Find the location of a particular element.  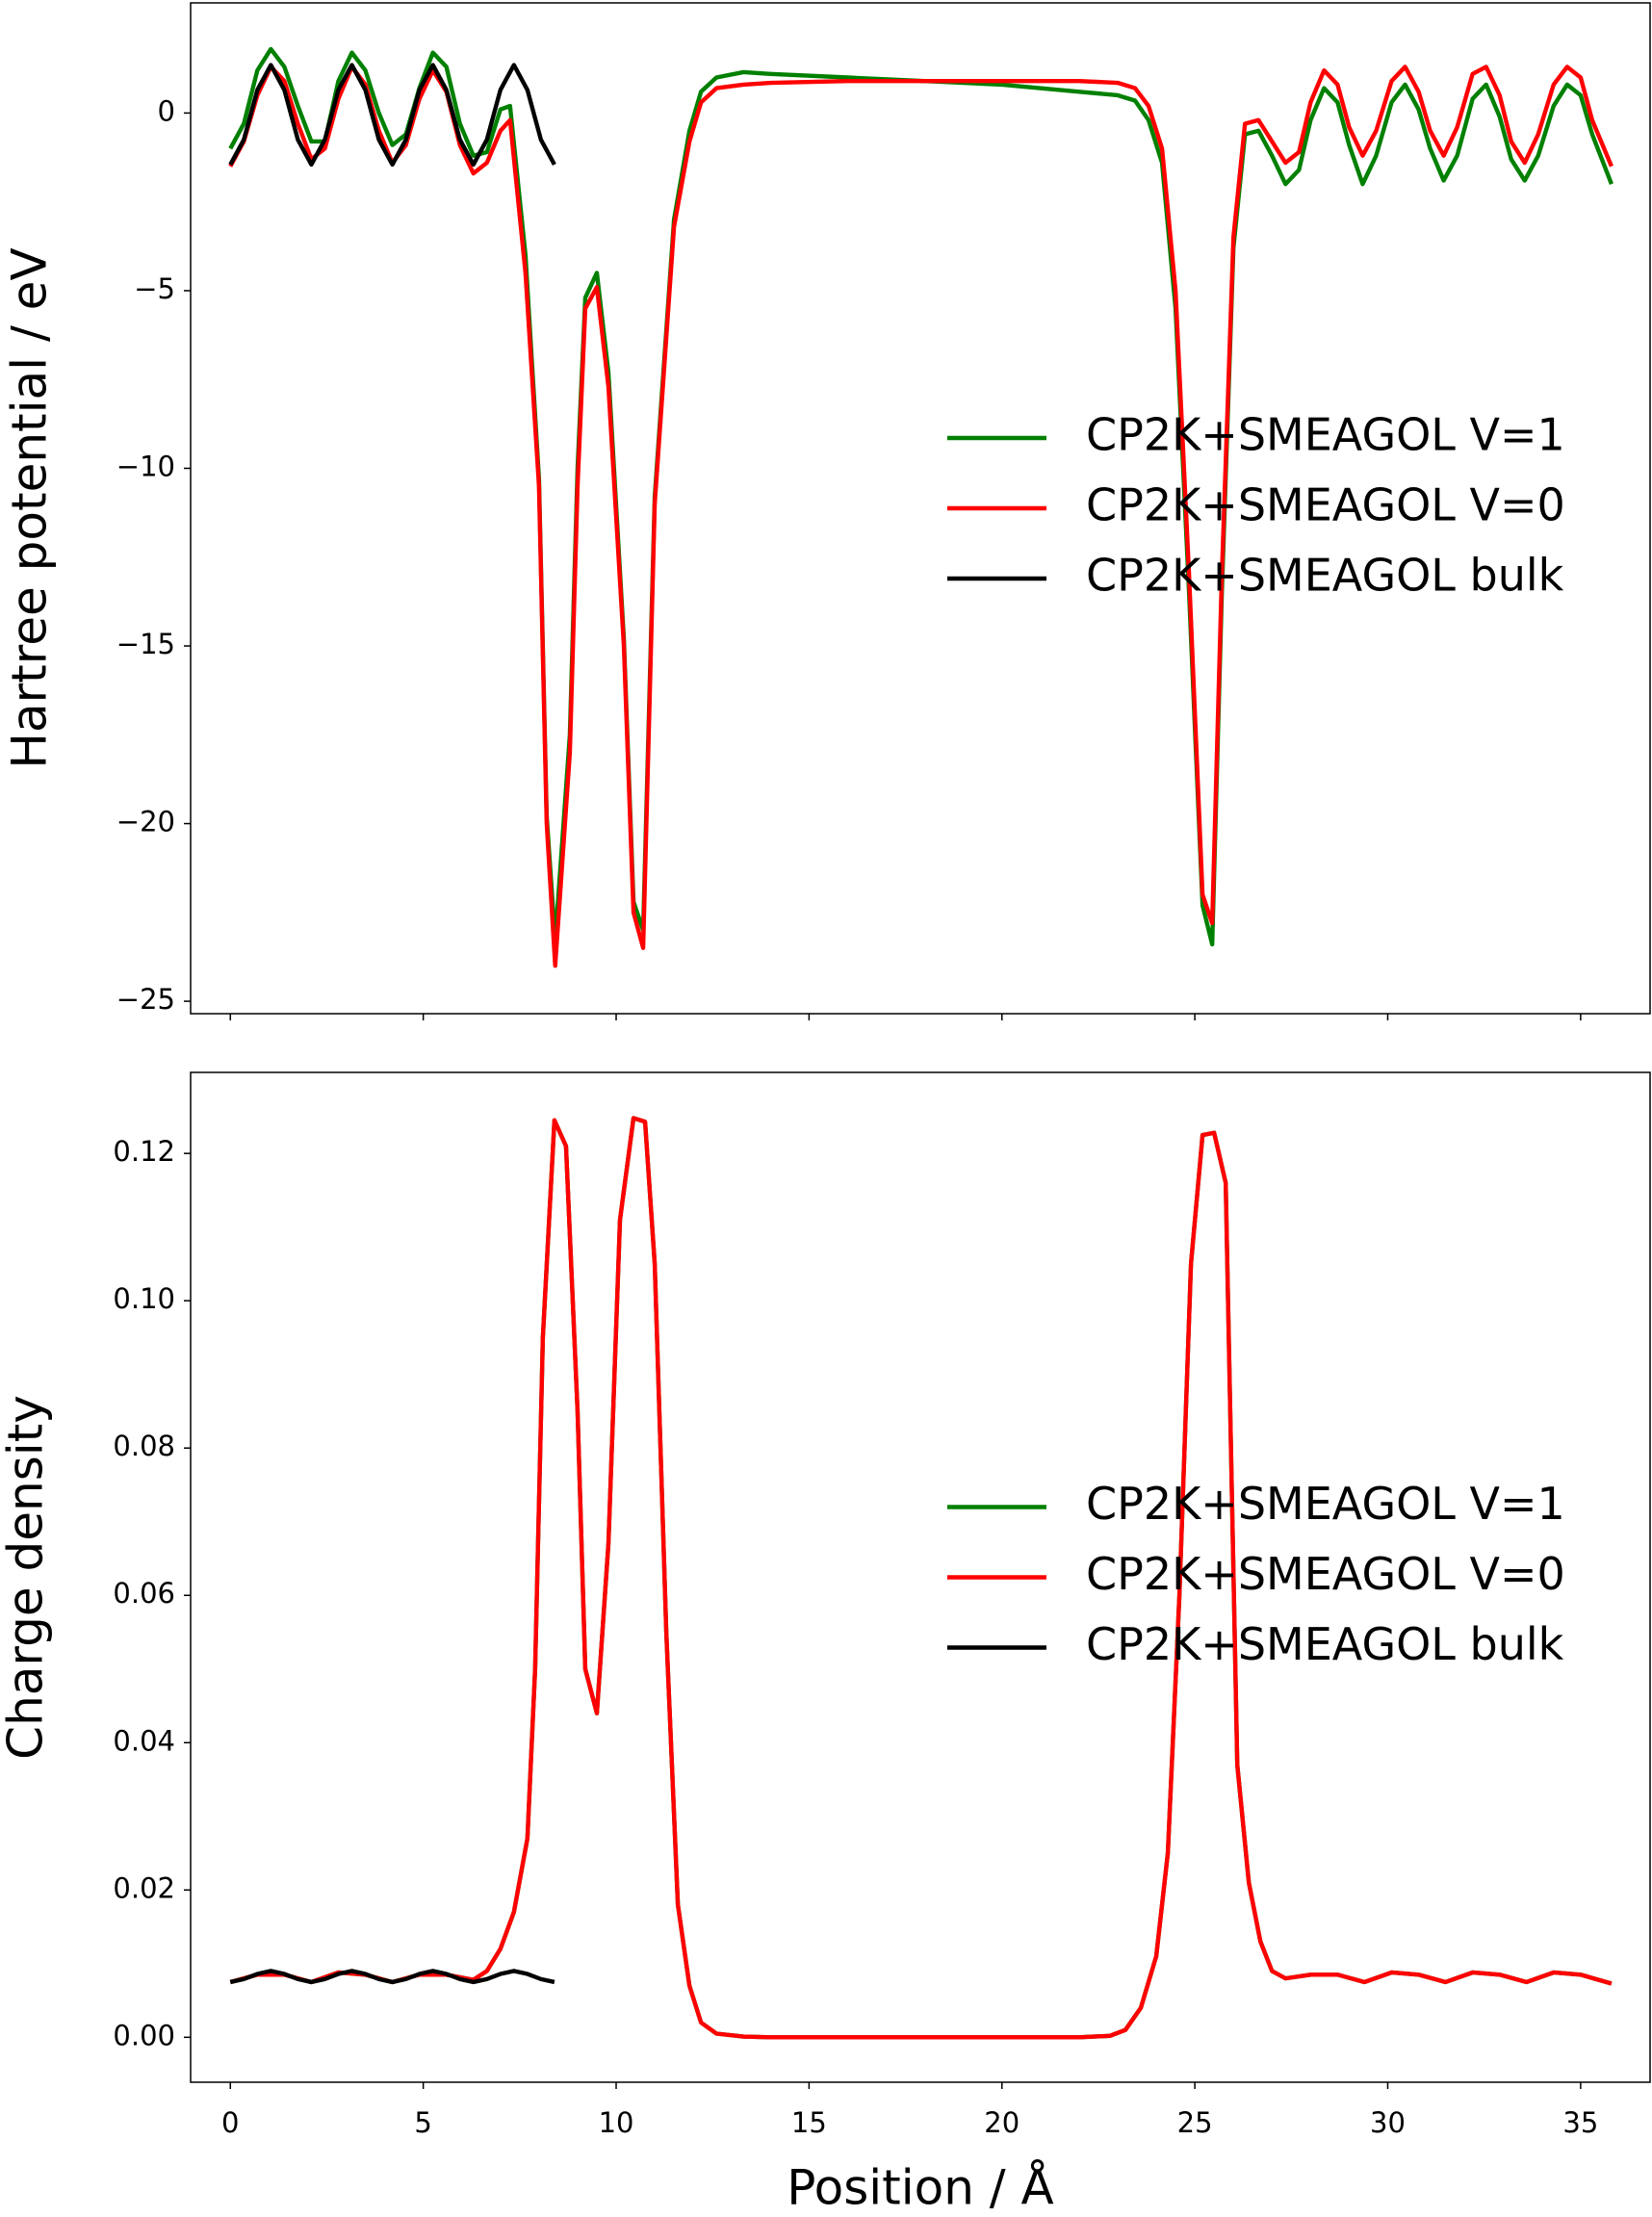

y-tick-label: 0 is located at coordinates (166, 110).